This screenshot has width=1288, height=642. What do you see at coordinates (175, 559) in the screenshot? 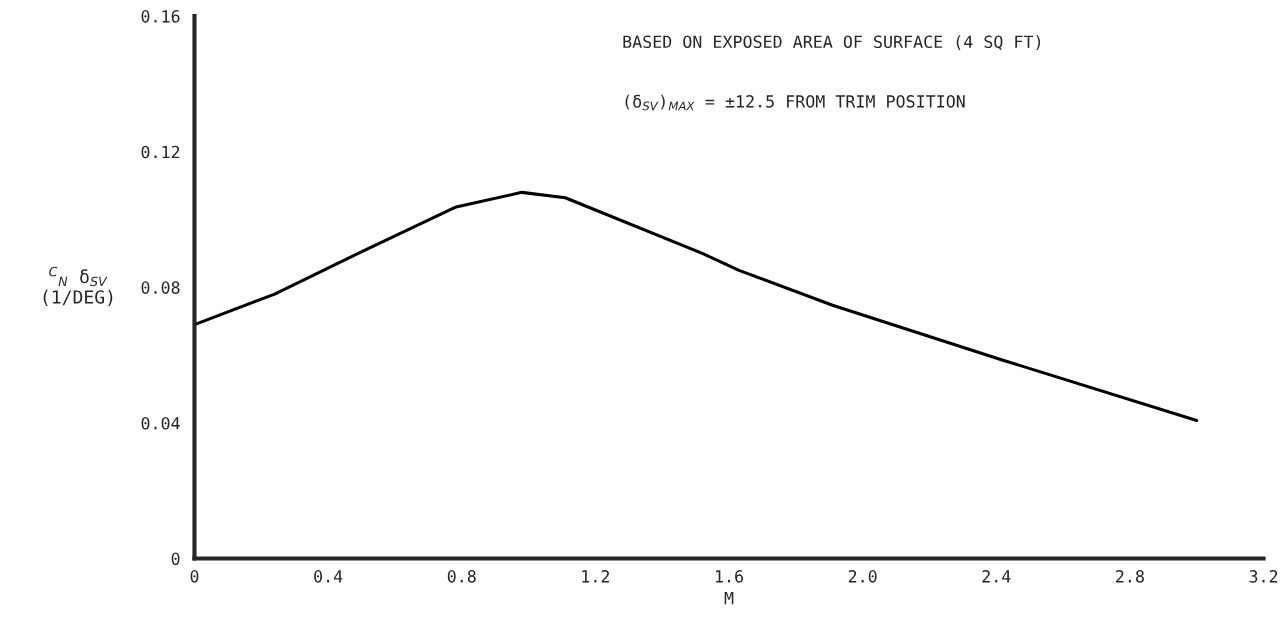
I see `y-tick-label: 0` at bounding box center [175, 559].